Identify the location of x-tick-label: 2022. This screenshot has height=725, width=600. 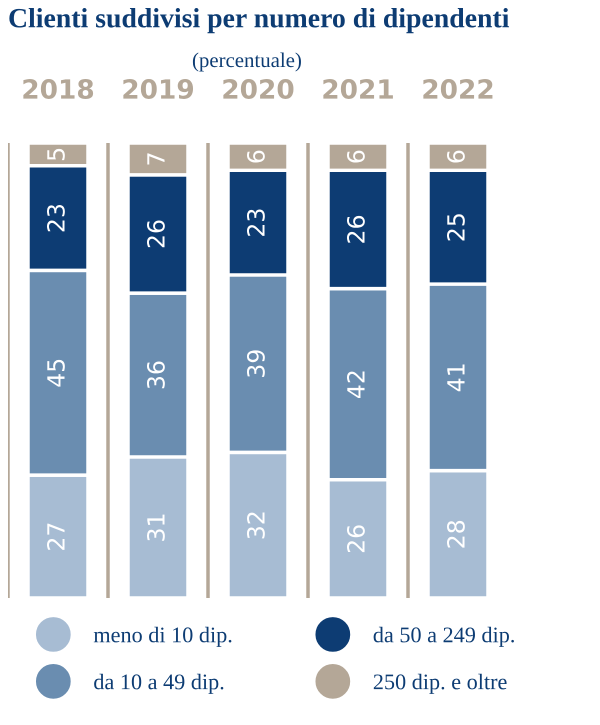
(457, 89).